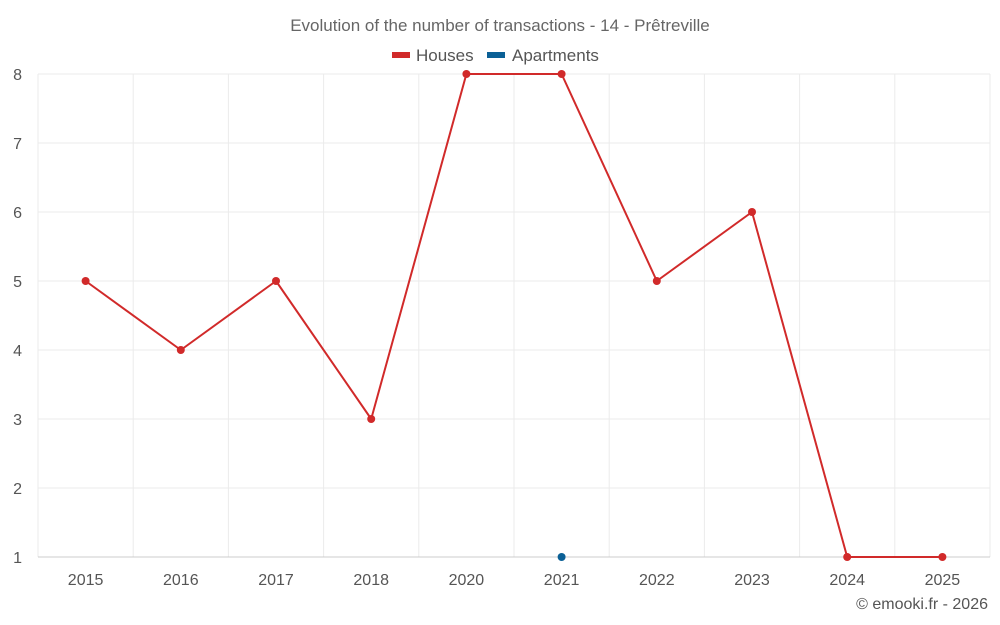 The width and height of the screenshot is (1000, 625). I want to click on legend-item-apartments: Apartments, so click(543, 55).